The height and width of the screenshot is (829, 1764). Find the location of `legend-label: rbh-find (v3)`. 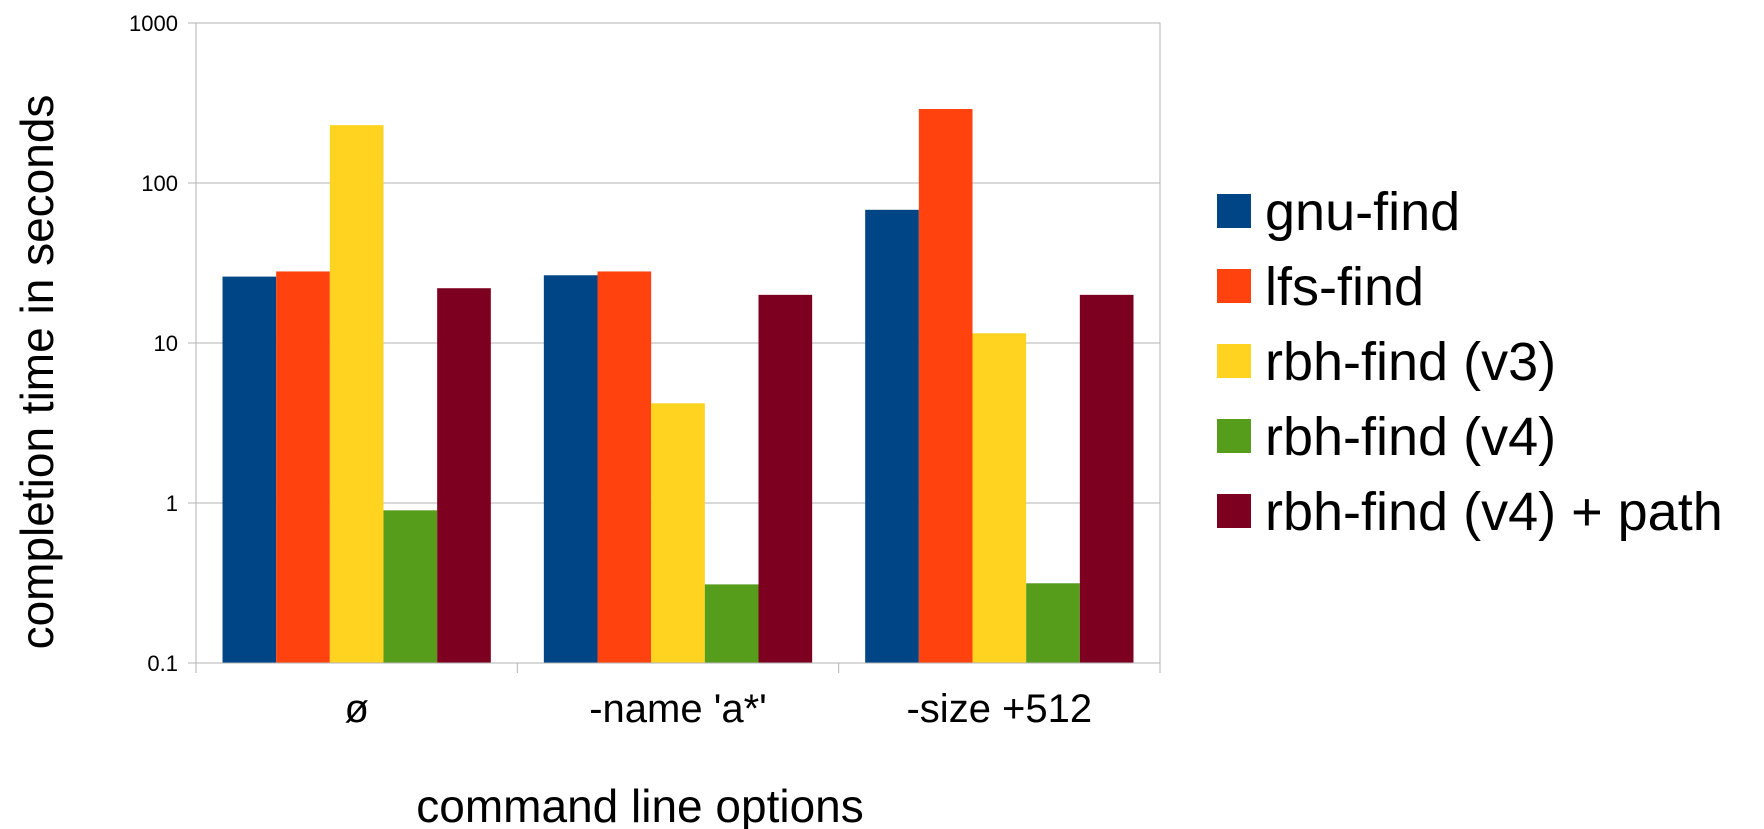

legend-label: rbh-find (v3) is located at coordinates (1410, 362).